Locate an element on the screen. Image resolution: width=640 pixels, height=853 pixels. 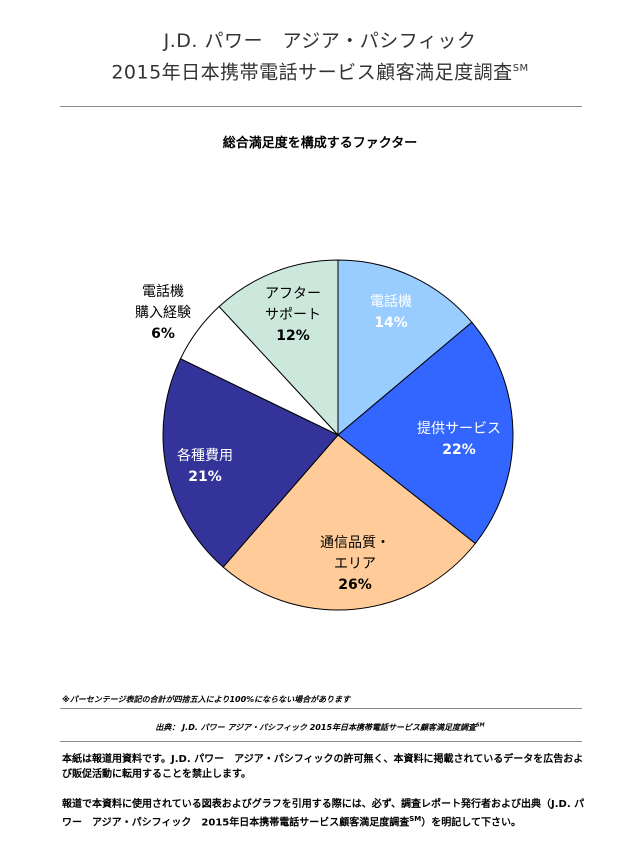
slice-label: 電話機 14% is located at coordinates (391, 312).